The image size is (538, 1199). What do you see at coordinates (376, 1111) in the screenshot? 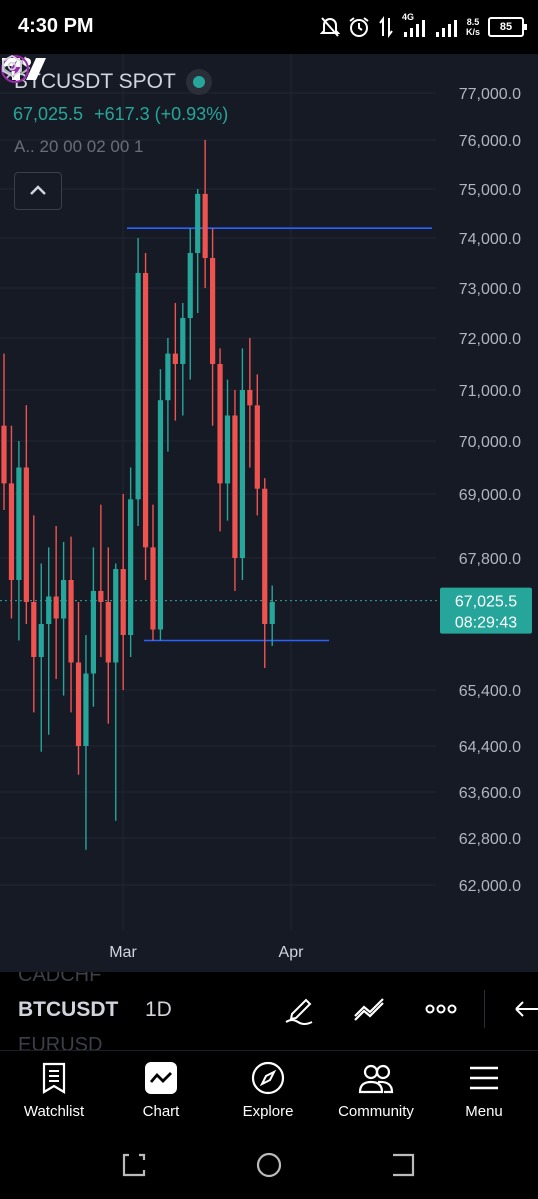
I see `nav-label: Community` at bounding box center [376, 1111].